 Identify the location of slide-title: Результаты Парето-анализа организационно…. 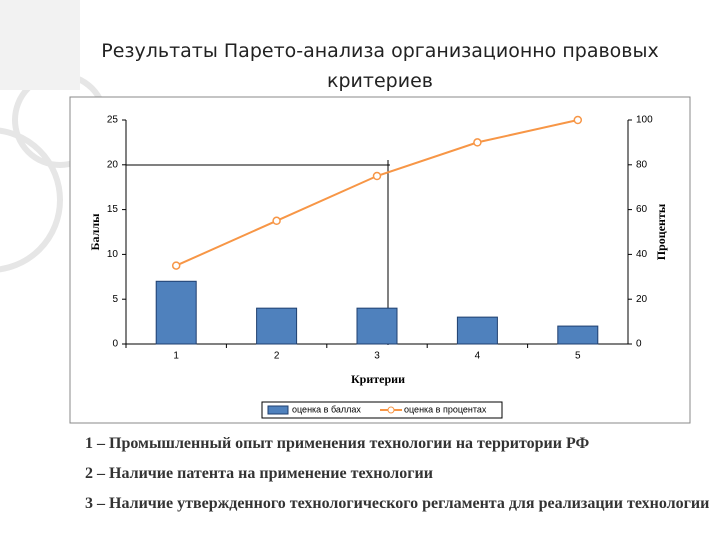
(380, 66).